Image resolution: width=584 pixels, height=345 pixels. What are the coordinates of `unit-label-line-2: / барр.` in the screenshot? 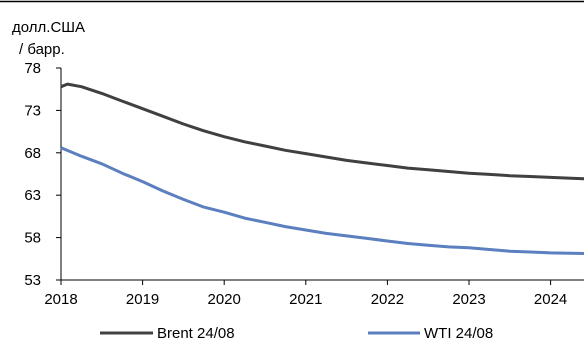 It's located at (42, 49).